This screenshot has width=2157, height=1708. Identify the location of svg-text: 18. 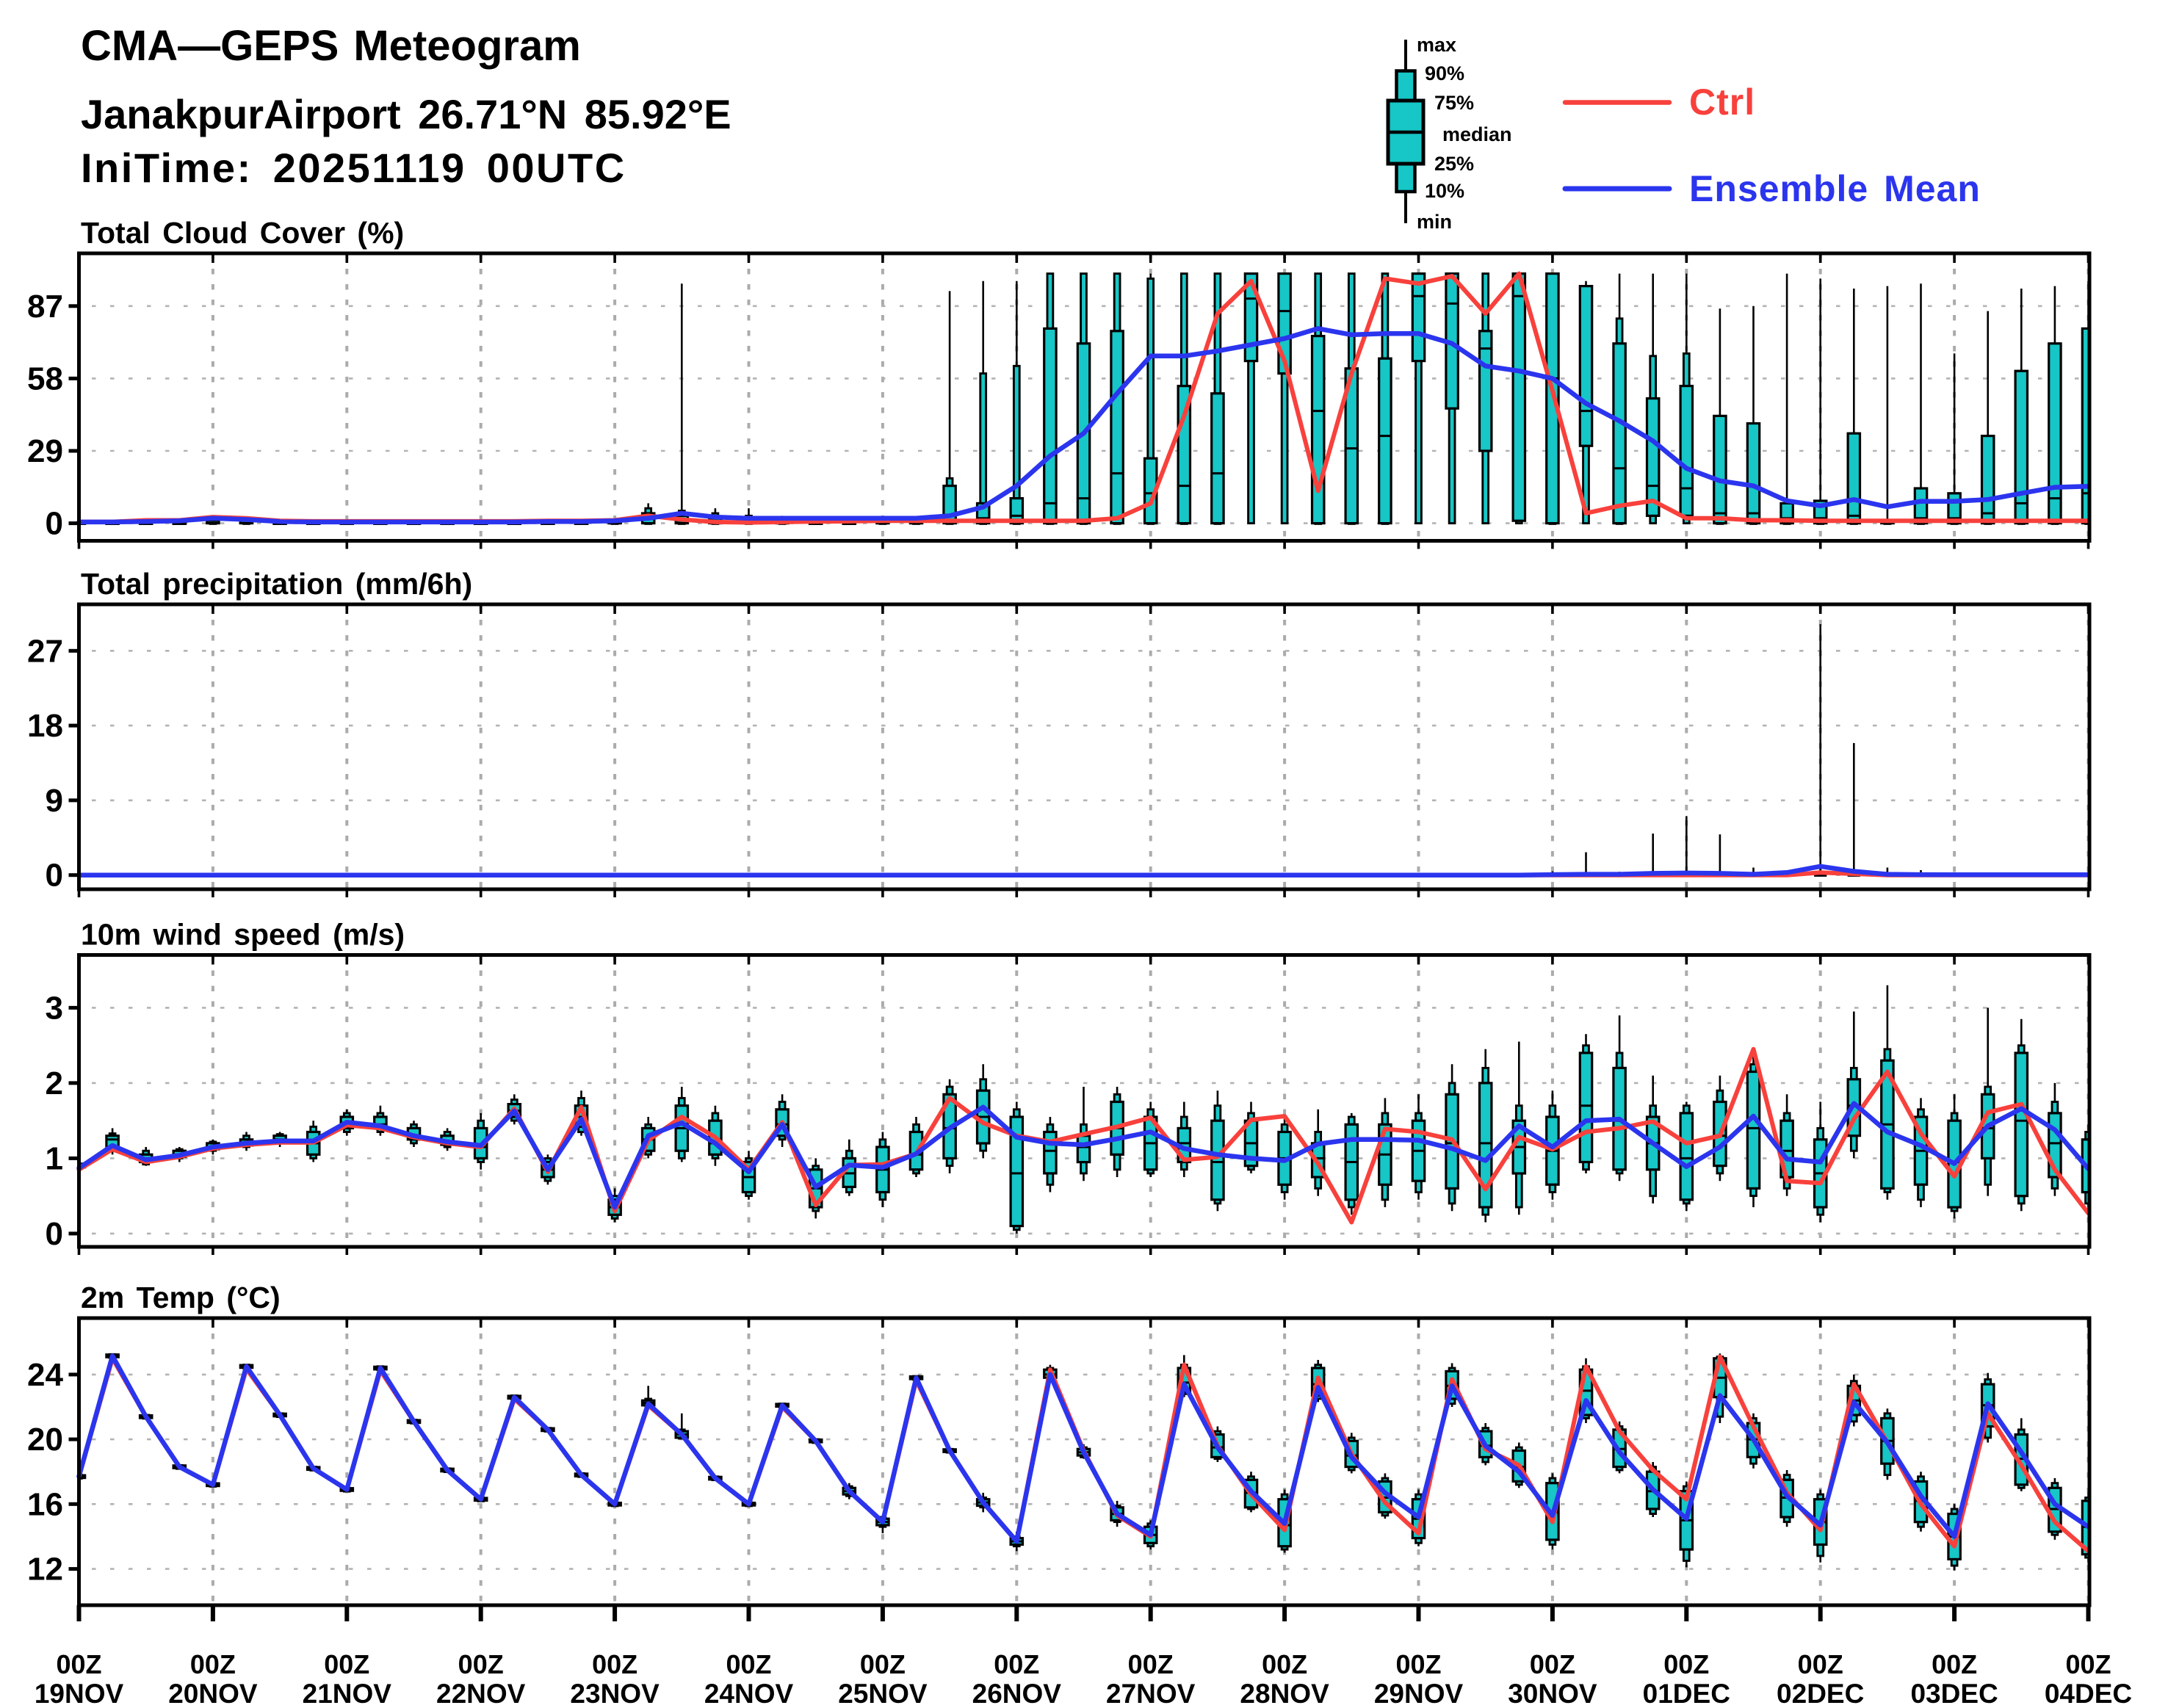
(45, 726).